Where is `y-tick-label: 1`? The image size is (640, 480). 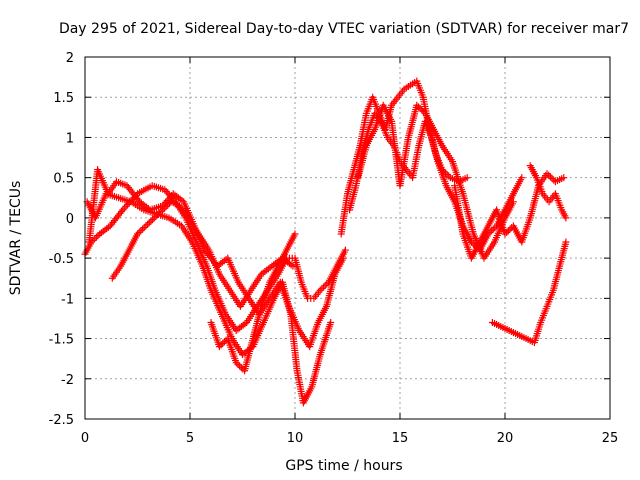
y-tick-label: 1 is located at coordinates (70, 138).